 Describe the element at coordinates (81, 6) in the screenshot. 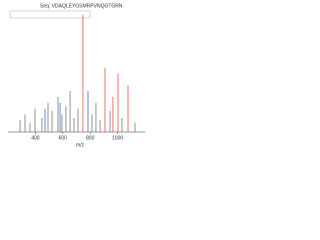

I see `sequence: Seq: VDAQLEYGSMRPVNQGTGRN` at that location.